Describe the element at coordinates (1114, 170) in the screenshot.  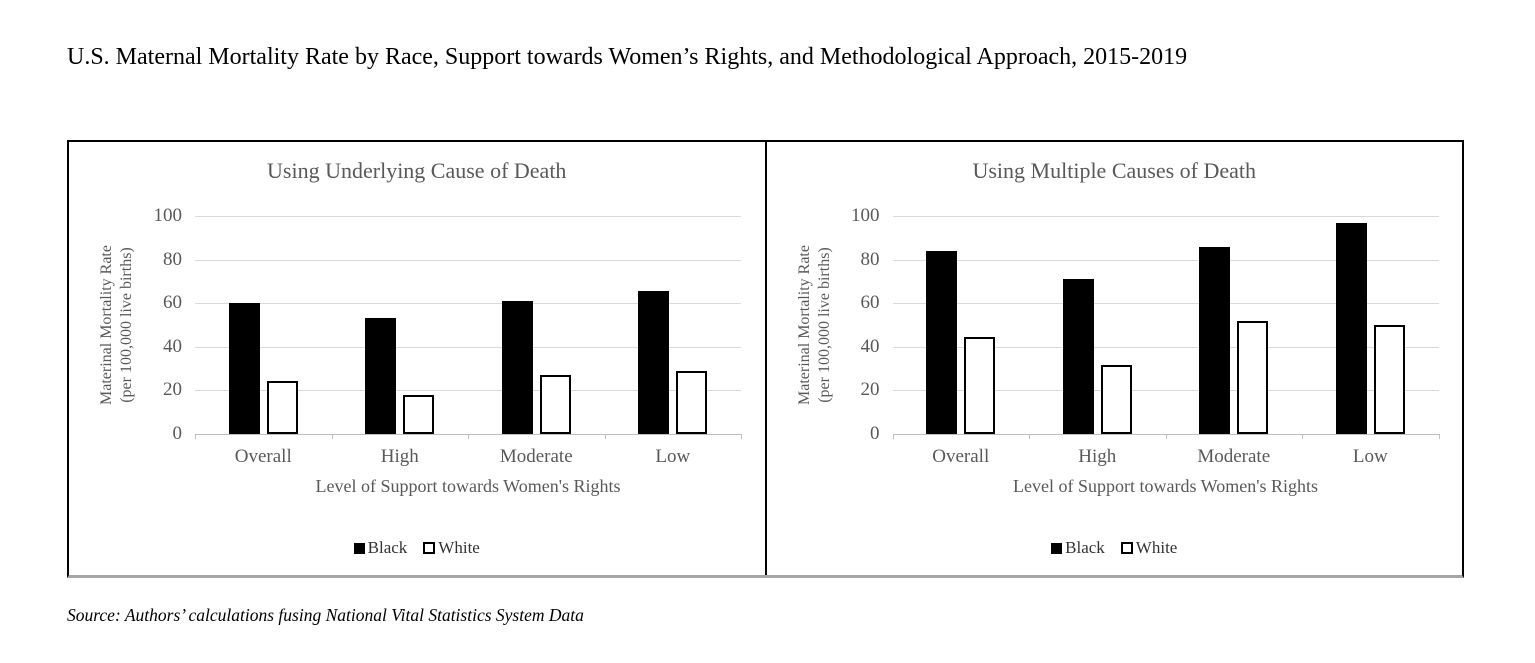
I see `chart-title: Using Multiple Causes of Death` at that location.